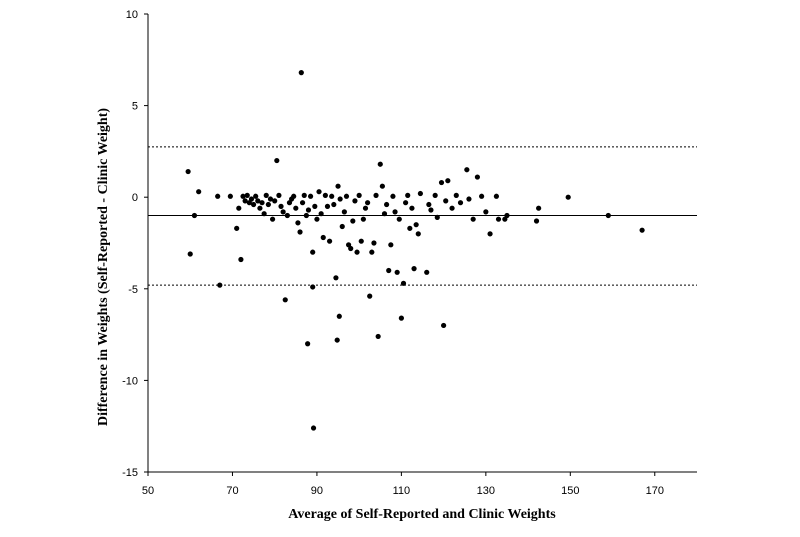  I want to click on y-tick-label: -15, so click(130, 473).